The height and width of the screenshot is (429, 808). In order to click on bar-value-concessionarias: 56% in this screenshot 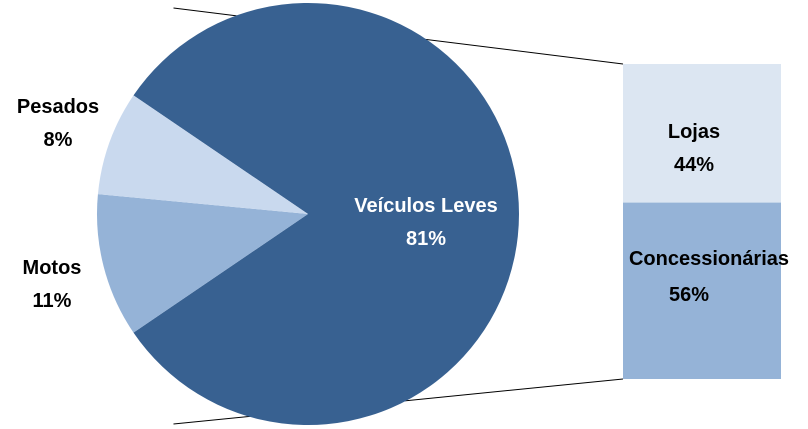, I will do `click(689, 295)`.